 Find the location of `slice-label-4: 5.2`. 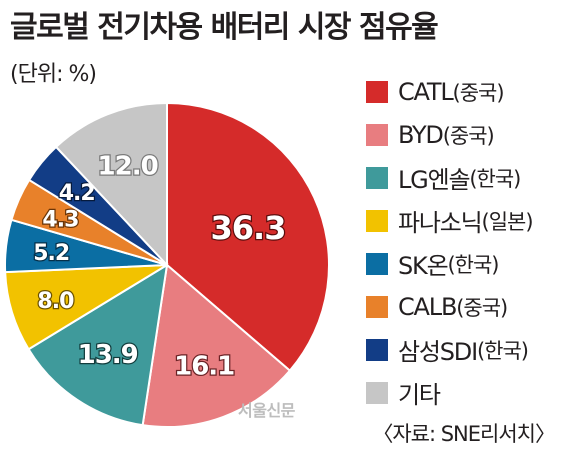

slice-label-4: 5.2 is located at coordinates (51, 253).